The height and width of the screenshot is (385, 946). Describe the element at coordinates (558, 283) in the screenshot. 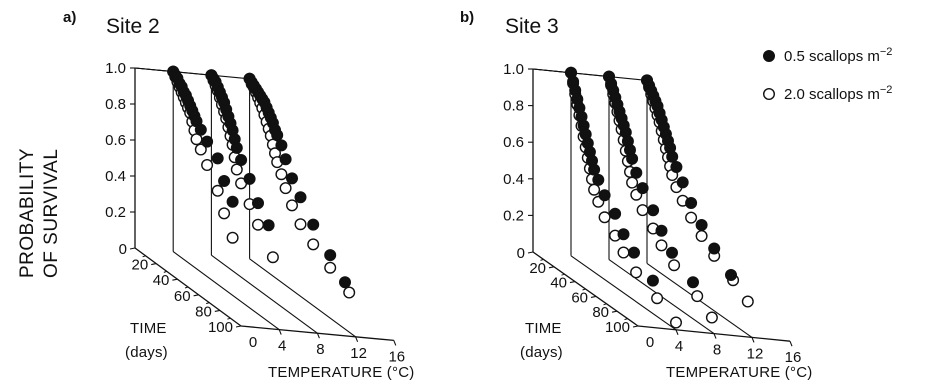

I see `time-tick-label: 40` at that location.